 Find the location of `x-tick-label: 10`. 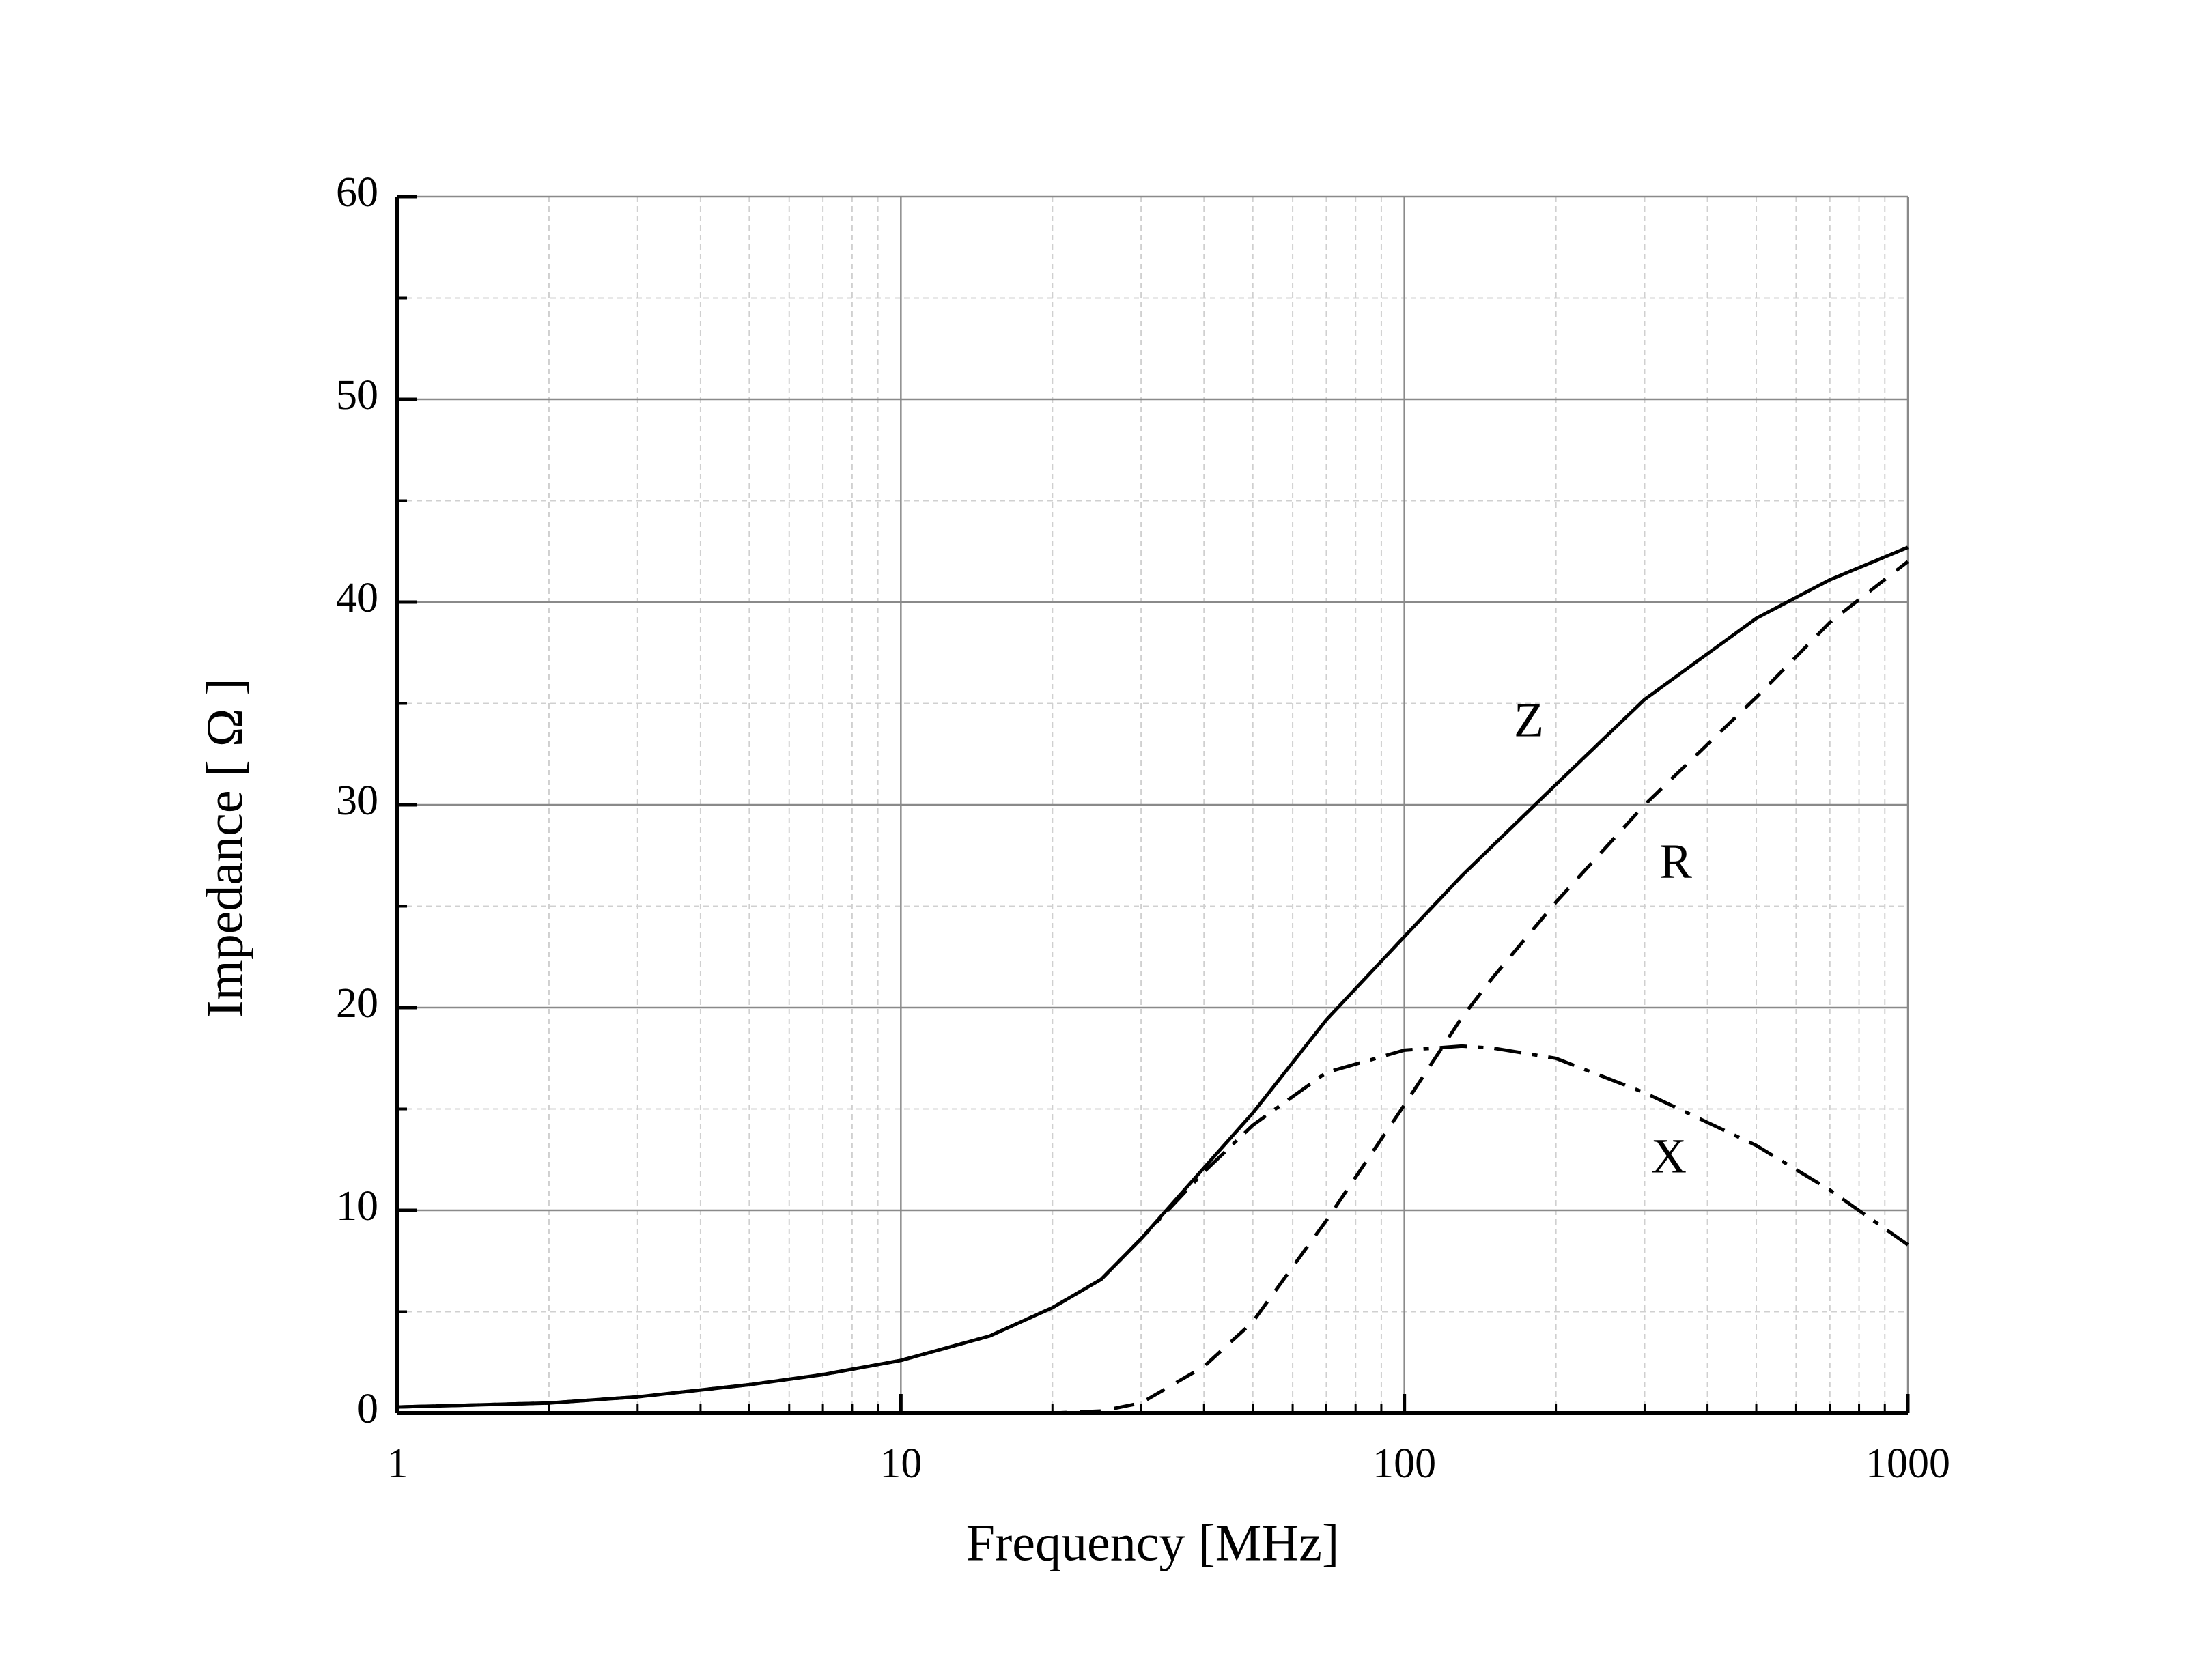

x-tick-label: 10 is located at coordinates (901, 1463).